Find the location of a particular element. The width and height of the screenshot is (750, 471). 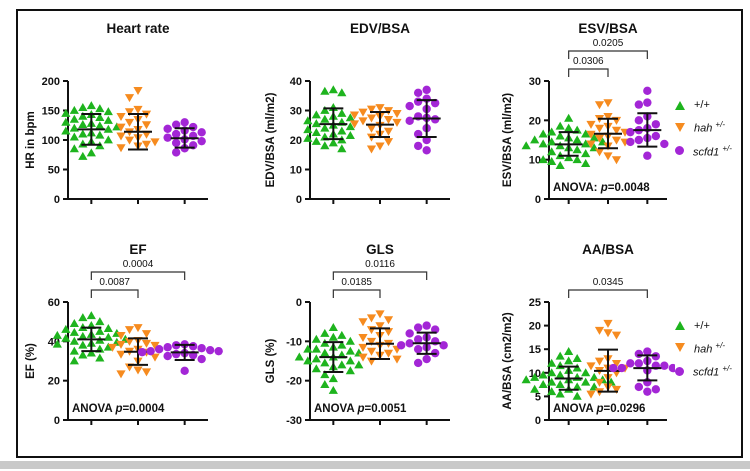

svg-text: EDV/BSA (ml/m2) is located at coordinates (271, 139).